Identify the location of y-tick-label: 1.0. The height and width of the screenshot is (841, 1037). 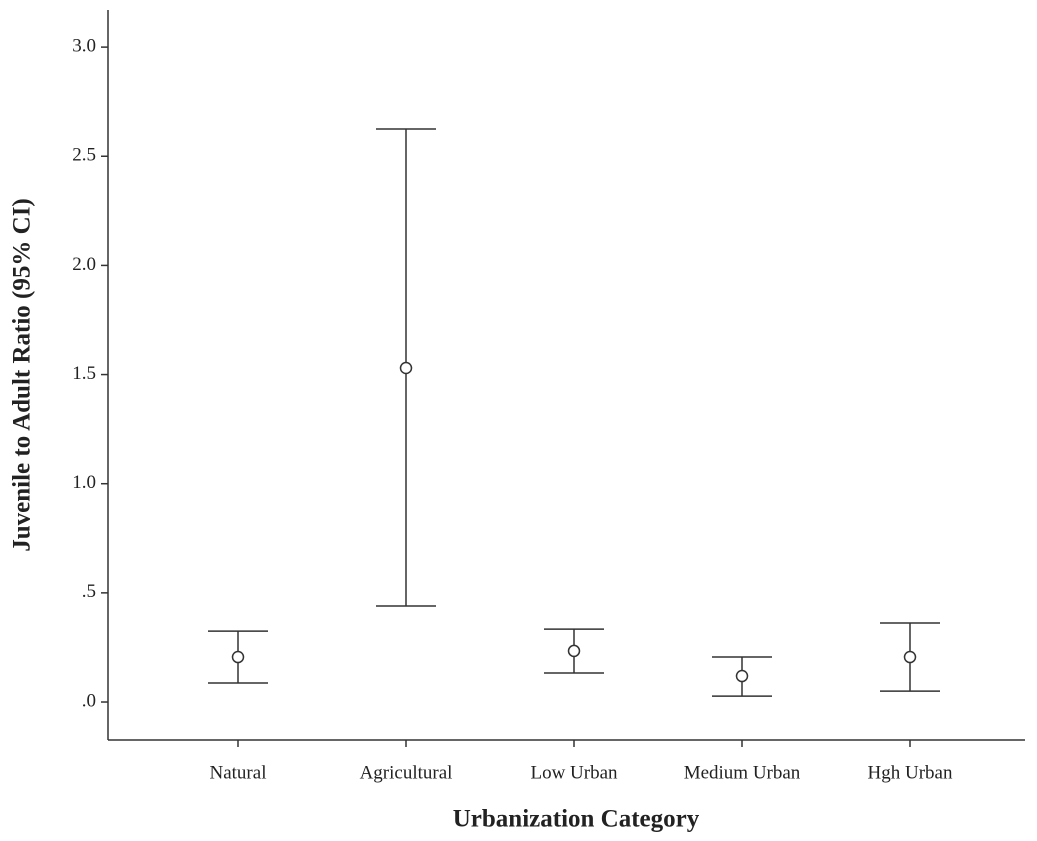
(84, 482).